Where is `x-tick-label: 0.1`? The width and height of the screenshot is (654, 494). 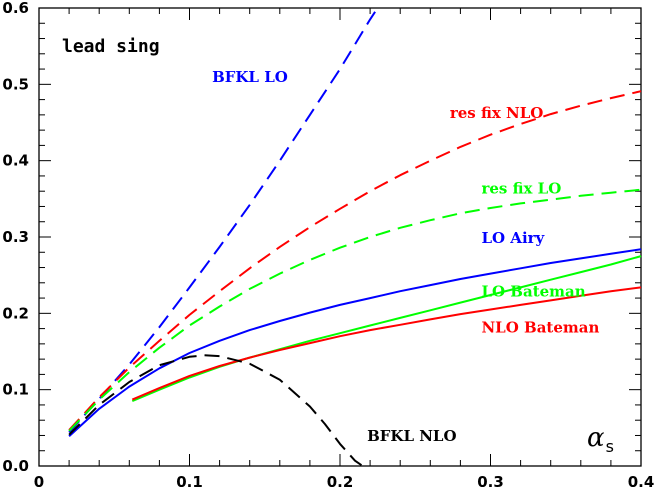 x-tick-label: 0.1 is located at coordinates (189, 482).